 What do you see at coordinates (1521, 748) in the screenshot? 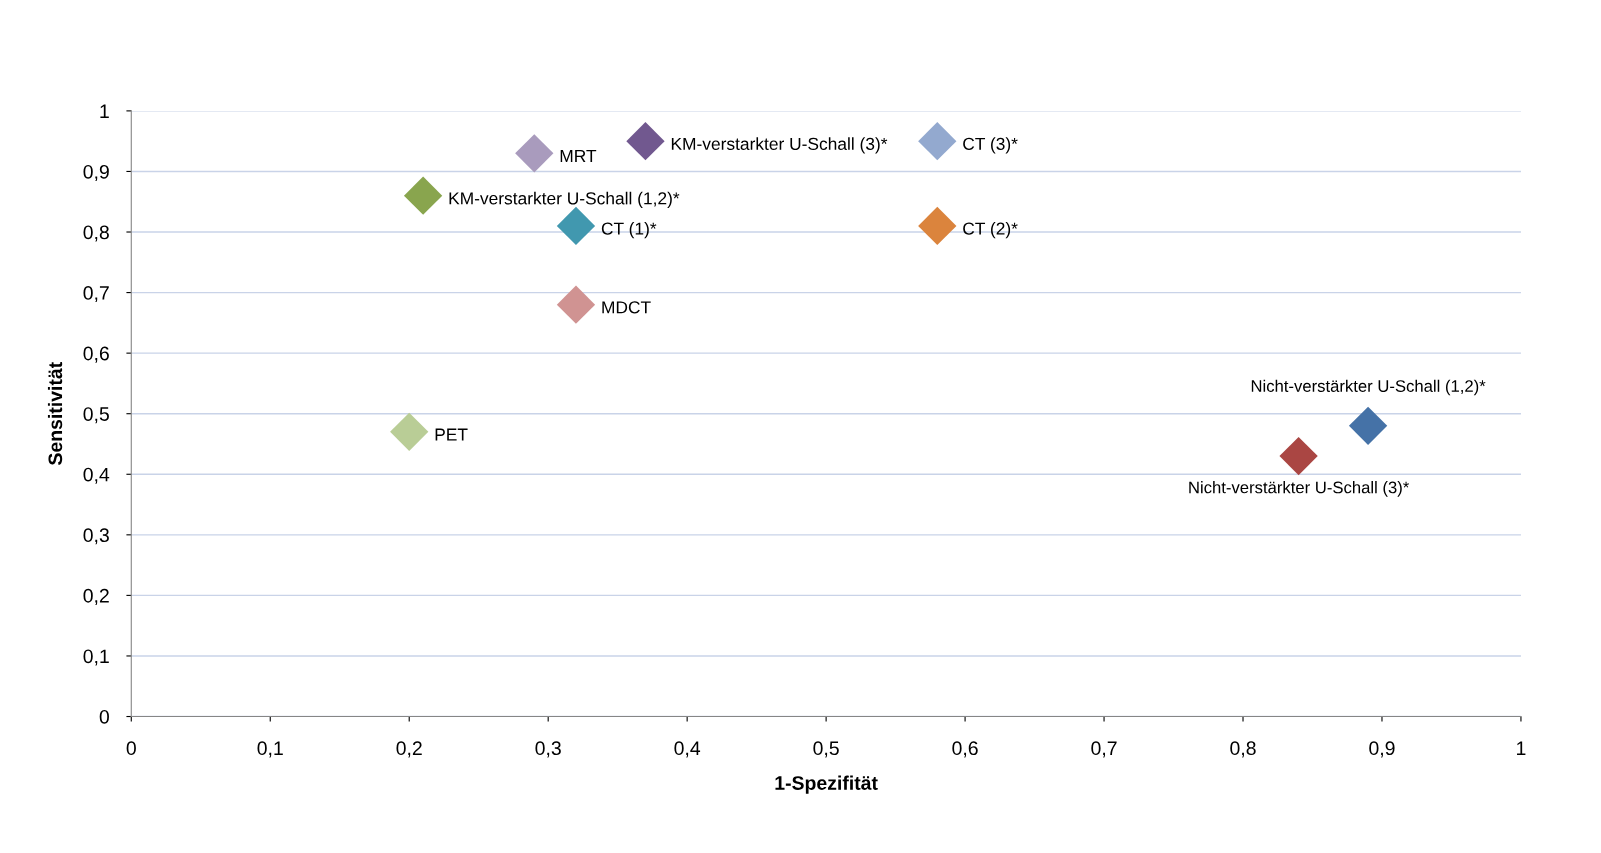
I see `x-tick-label: 1` at bounding box center [1521, 748].